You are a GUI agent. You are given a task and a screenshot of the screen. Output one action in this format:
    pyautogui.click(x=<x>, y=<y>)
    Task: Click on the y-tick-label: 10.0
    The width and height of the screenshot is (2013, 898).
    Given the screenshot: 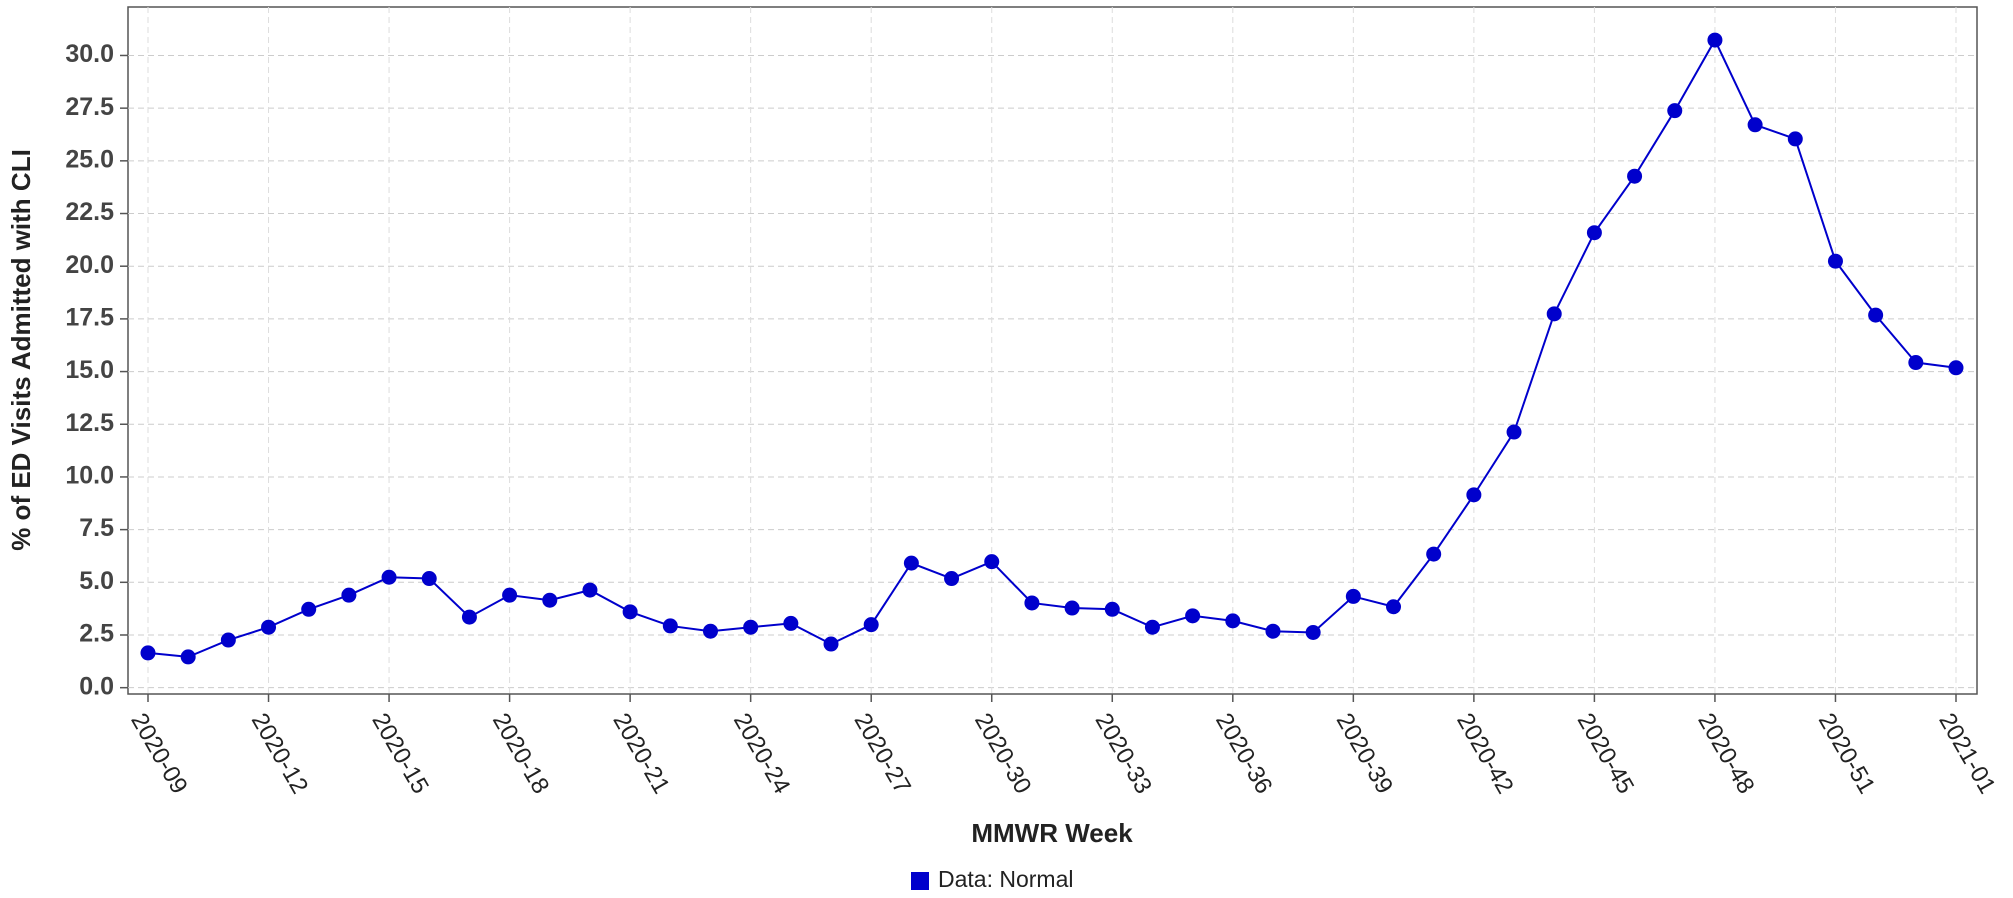 What is the action you would take?
    pyautogui.click(x=89, y=476)
    